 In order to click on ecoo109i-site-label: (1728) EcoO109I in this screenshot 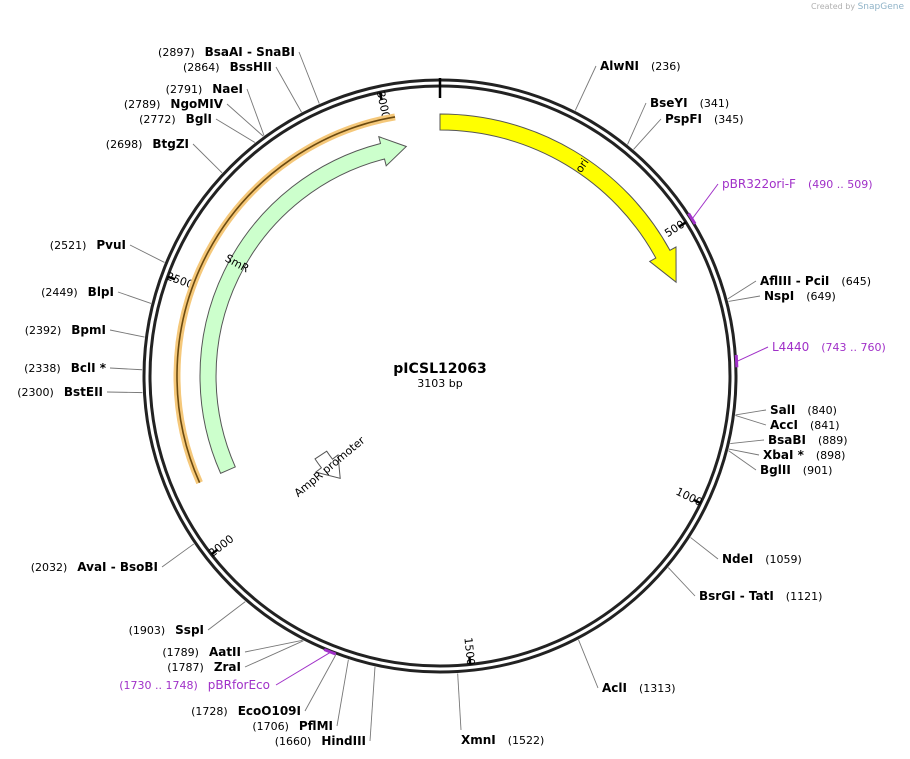, I will do `click(246, 711)`.